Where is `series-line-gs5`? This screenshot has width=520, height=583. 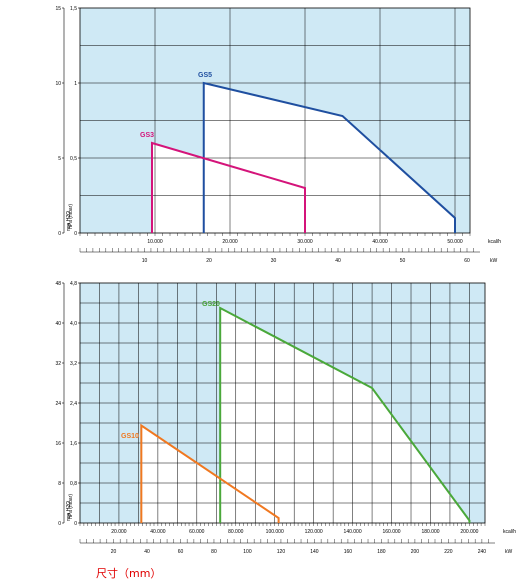 series-line-gs5 is located at coordinates (329, 157).